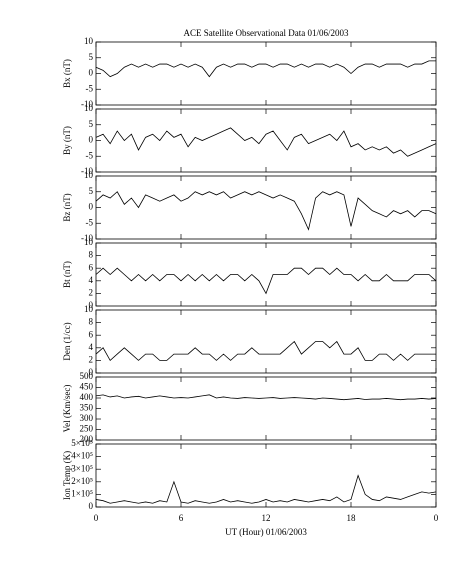 The image size is (453, 566). I want to click on y-tick-label: 350, so click(87, 408).